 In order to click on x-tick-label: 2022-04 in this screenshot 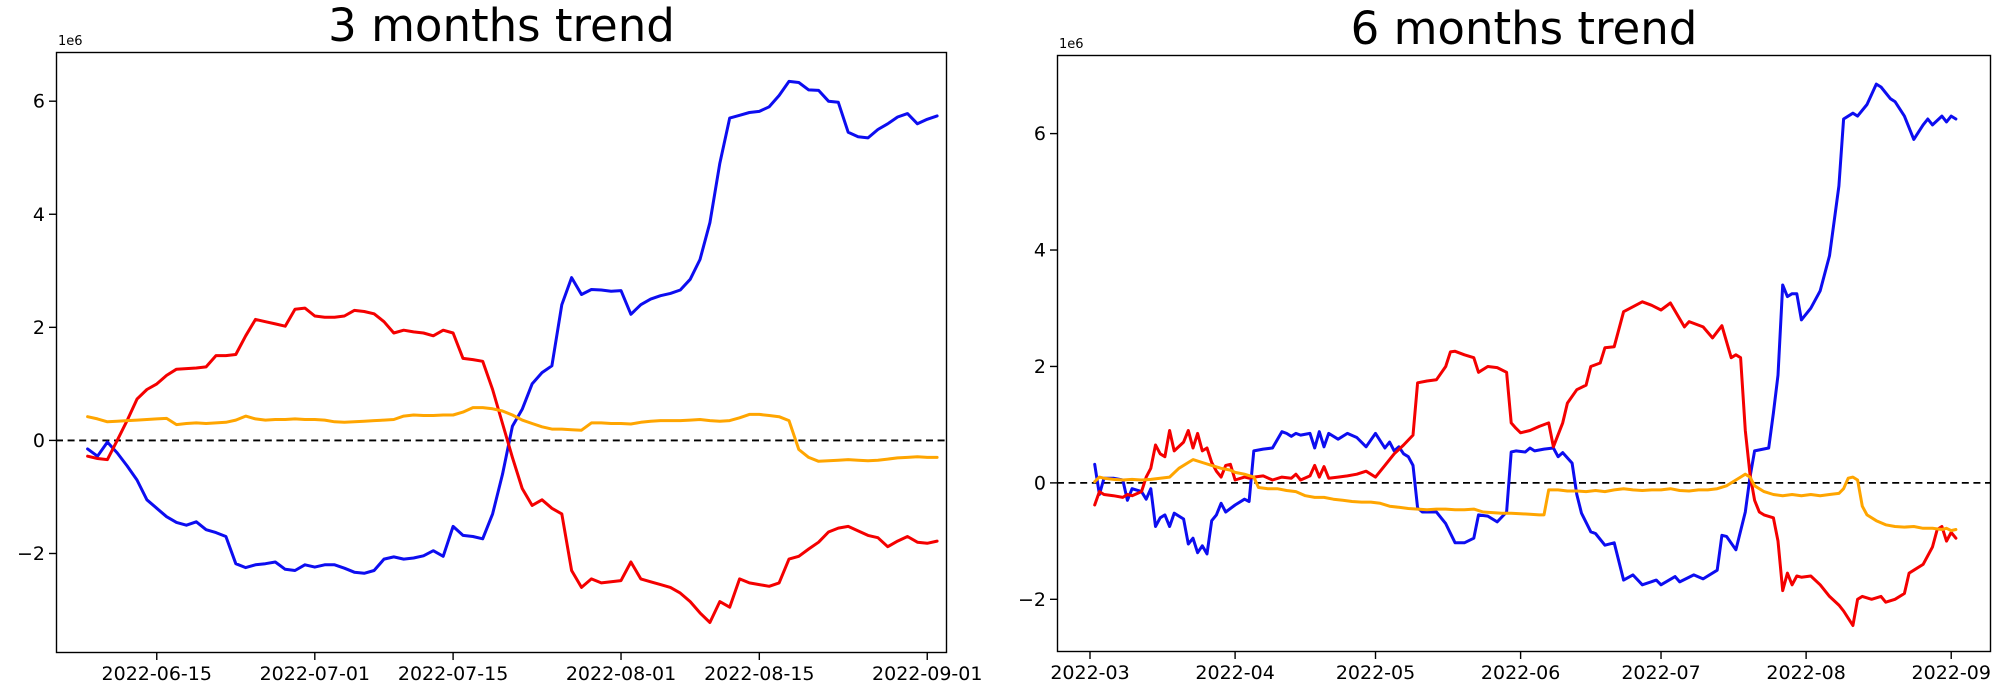, I will do `click(1234, 673)`.